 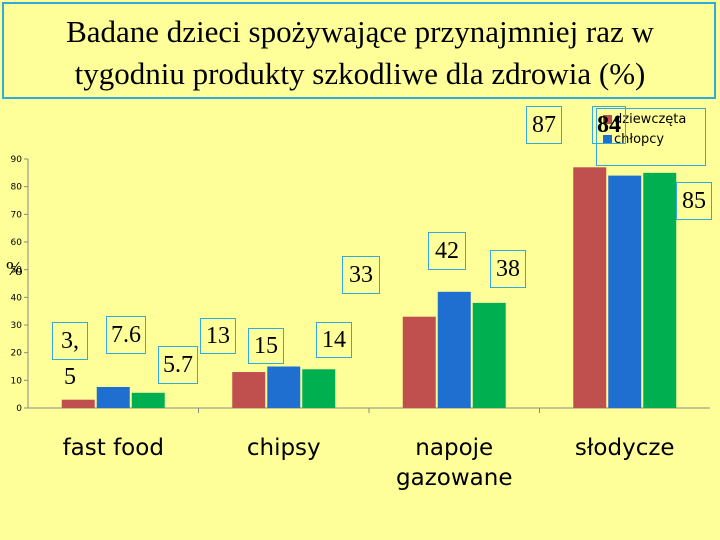 I want to click on y-tick-label: 70, so click(x=17, y=215).